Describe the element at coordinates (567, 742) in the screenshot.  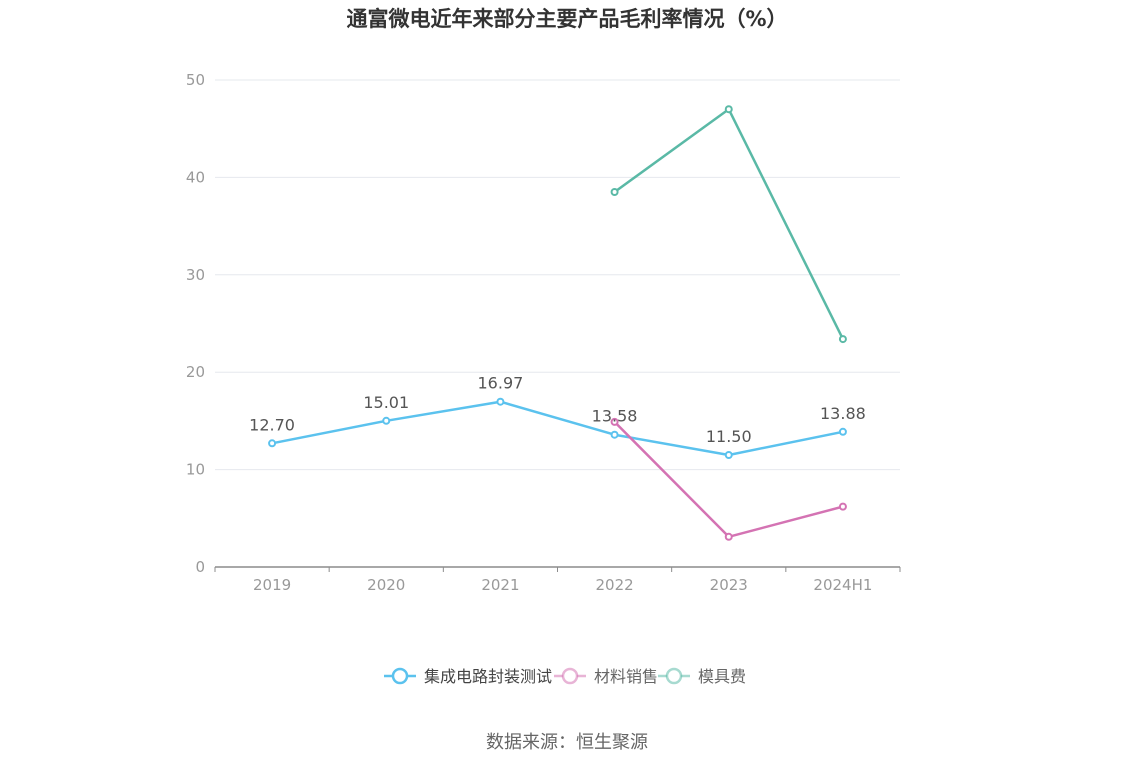
I see `data-source: 数据来源：恒生聚源` at that location.